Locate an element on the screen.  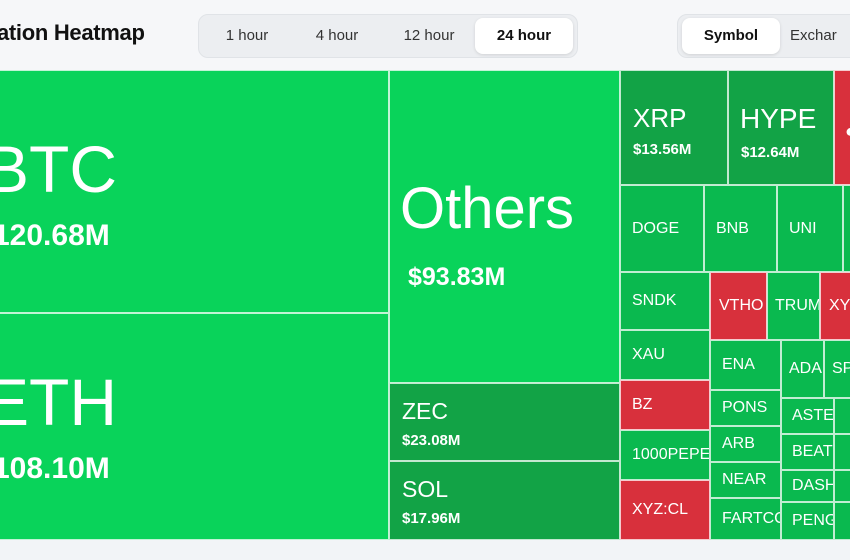
tile-uni: UNI is located at coordinates (810, 228).